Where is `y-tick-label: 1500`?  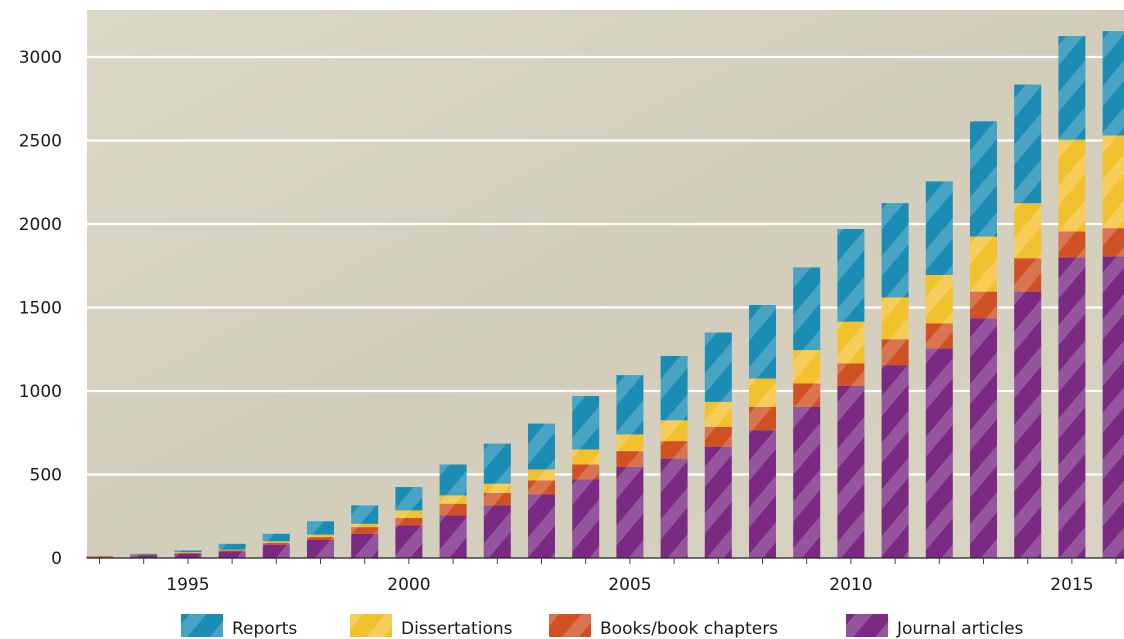
y-tick-label: 1500 is located at coordinates (40, 309).